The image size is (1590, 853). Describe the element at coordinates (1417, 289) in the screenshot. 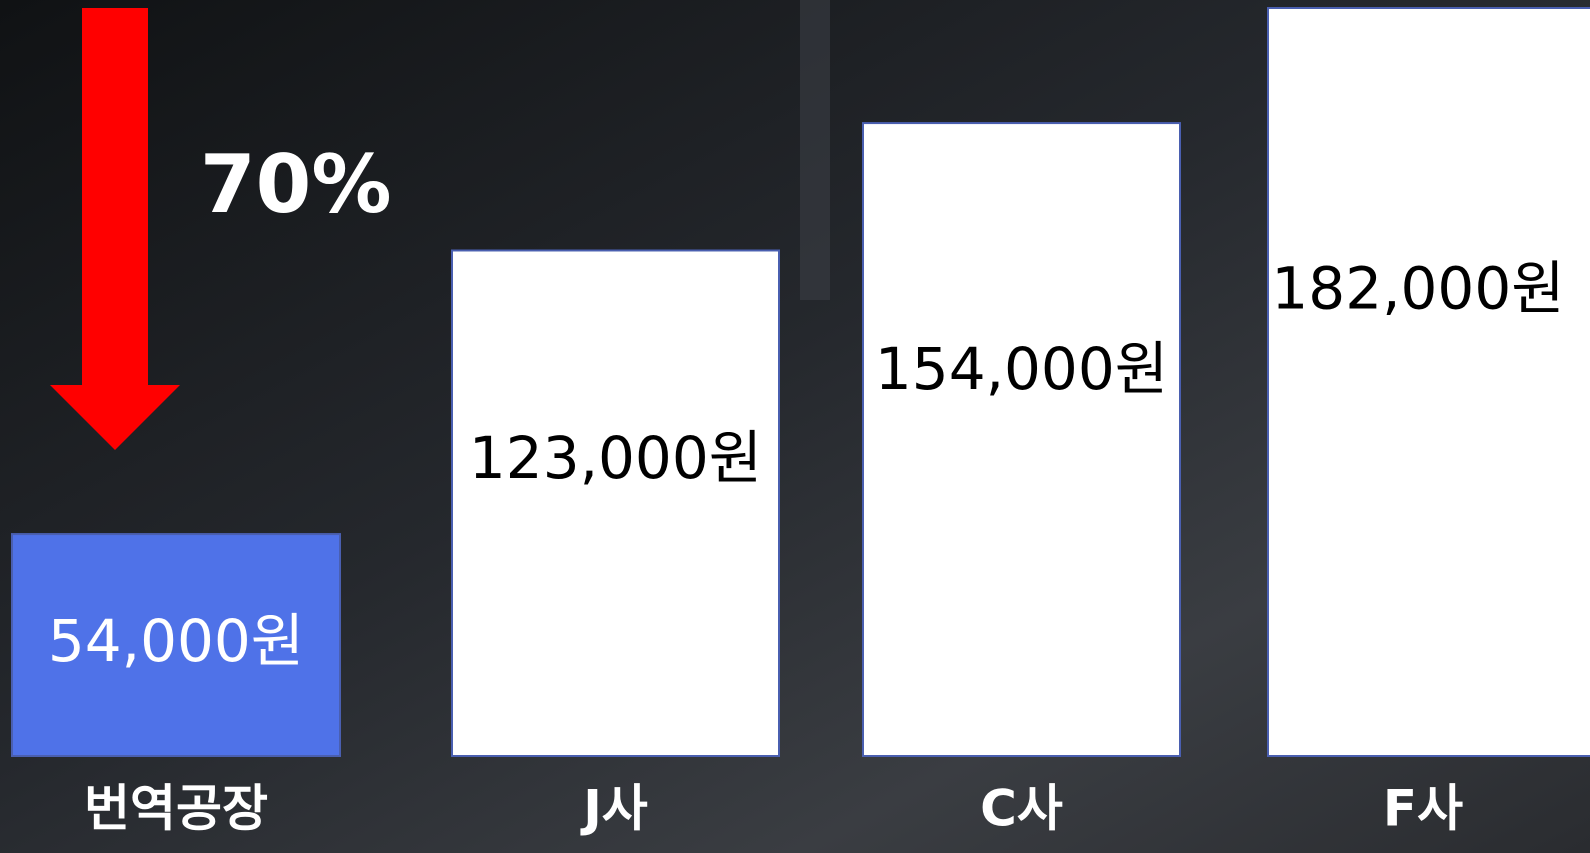

I see `value-label: 182,000원` at that location.